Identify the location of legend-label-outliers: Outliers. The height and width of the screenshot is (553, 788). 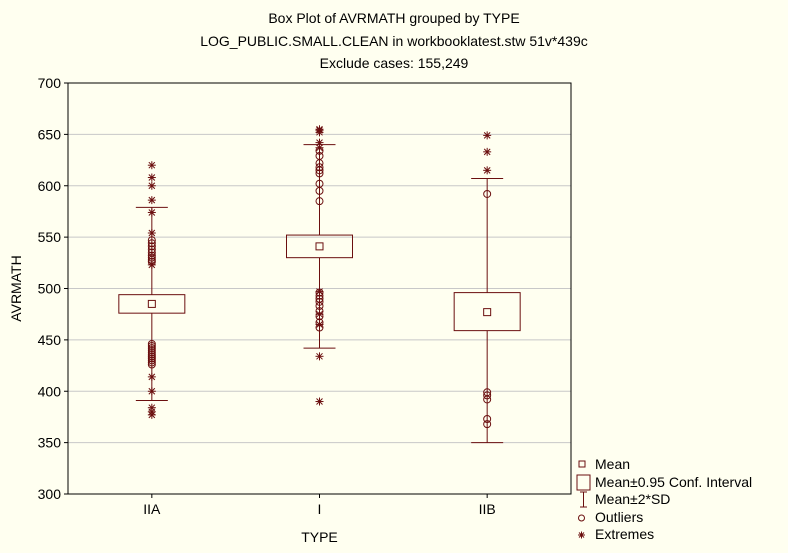
(619, 516).